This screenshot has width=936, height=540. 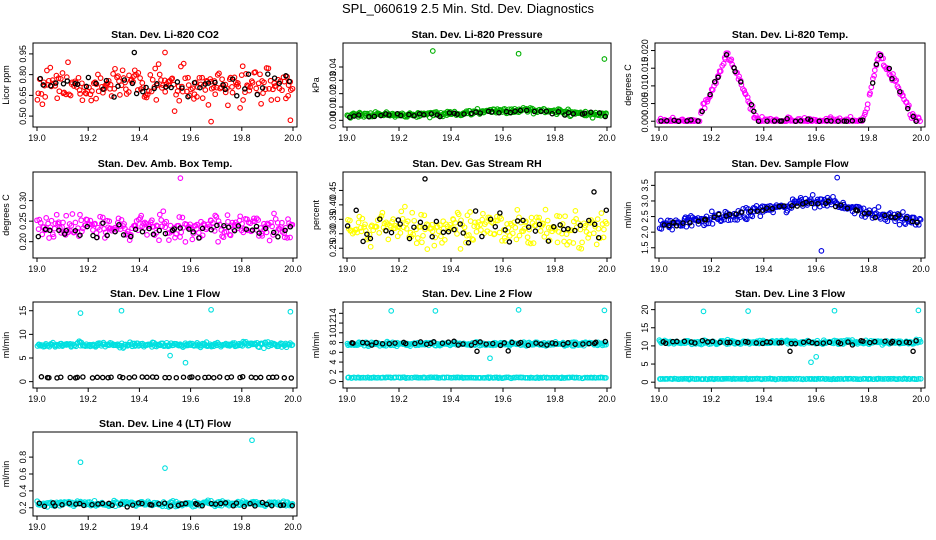 I want to click on y-axis-label: Licor ppm, so click(x=6, y=85).